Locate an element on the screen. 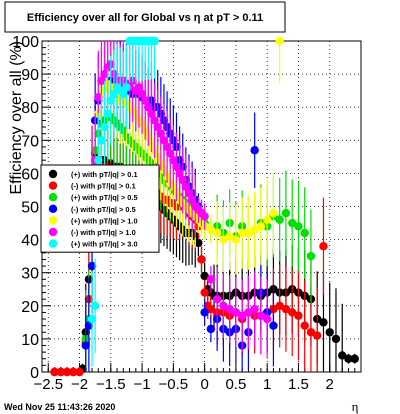  legend-label: (-) with pT/|q| > 0.5 is located at coordinates (103, 209).